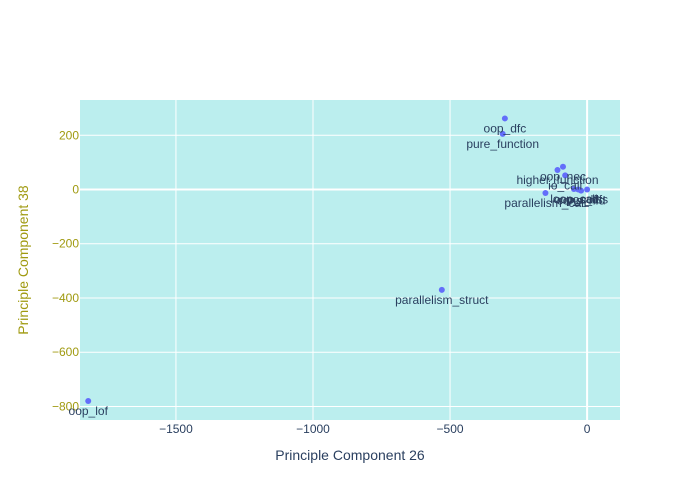 The height and width of the screenshot is (500, 700). I want to click on y-tick-label: −600, so click(65, 352).